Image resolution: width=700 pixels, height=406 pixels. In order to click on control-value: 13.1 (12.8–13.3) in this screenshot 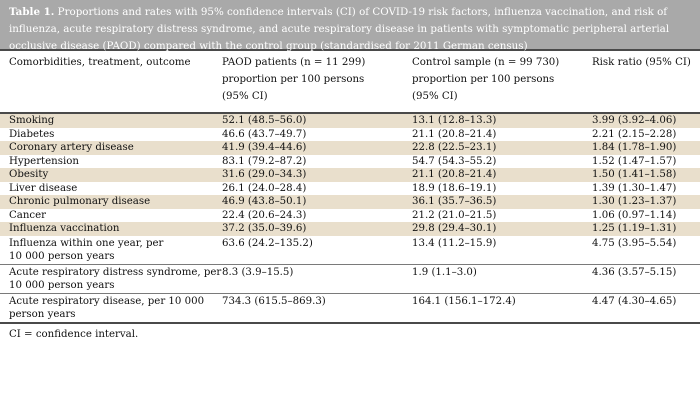, I will do `click(493, 120)`.